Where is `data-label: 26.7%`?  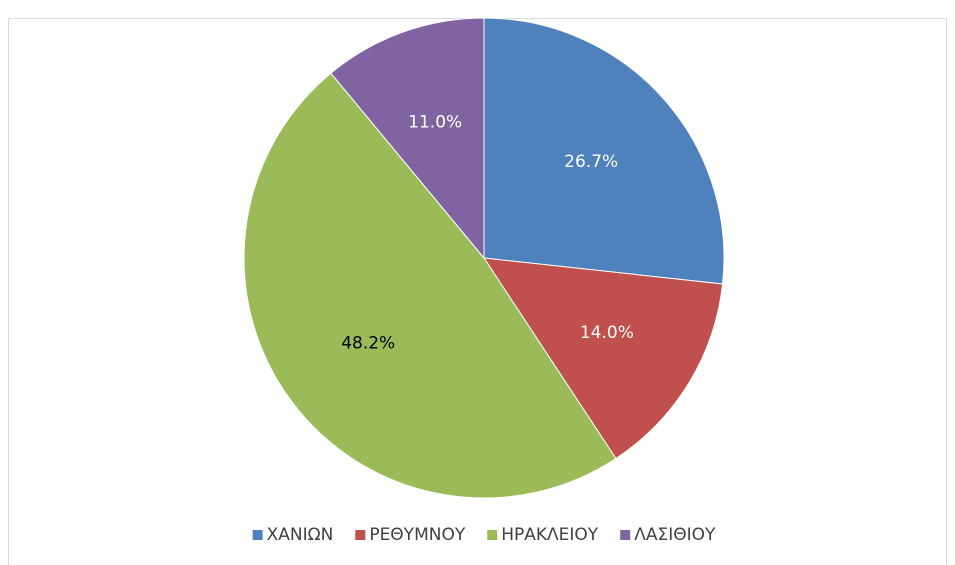 data-label: 26.7% is located at coordinates (591, 162).